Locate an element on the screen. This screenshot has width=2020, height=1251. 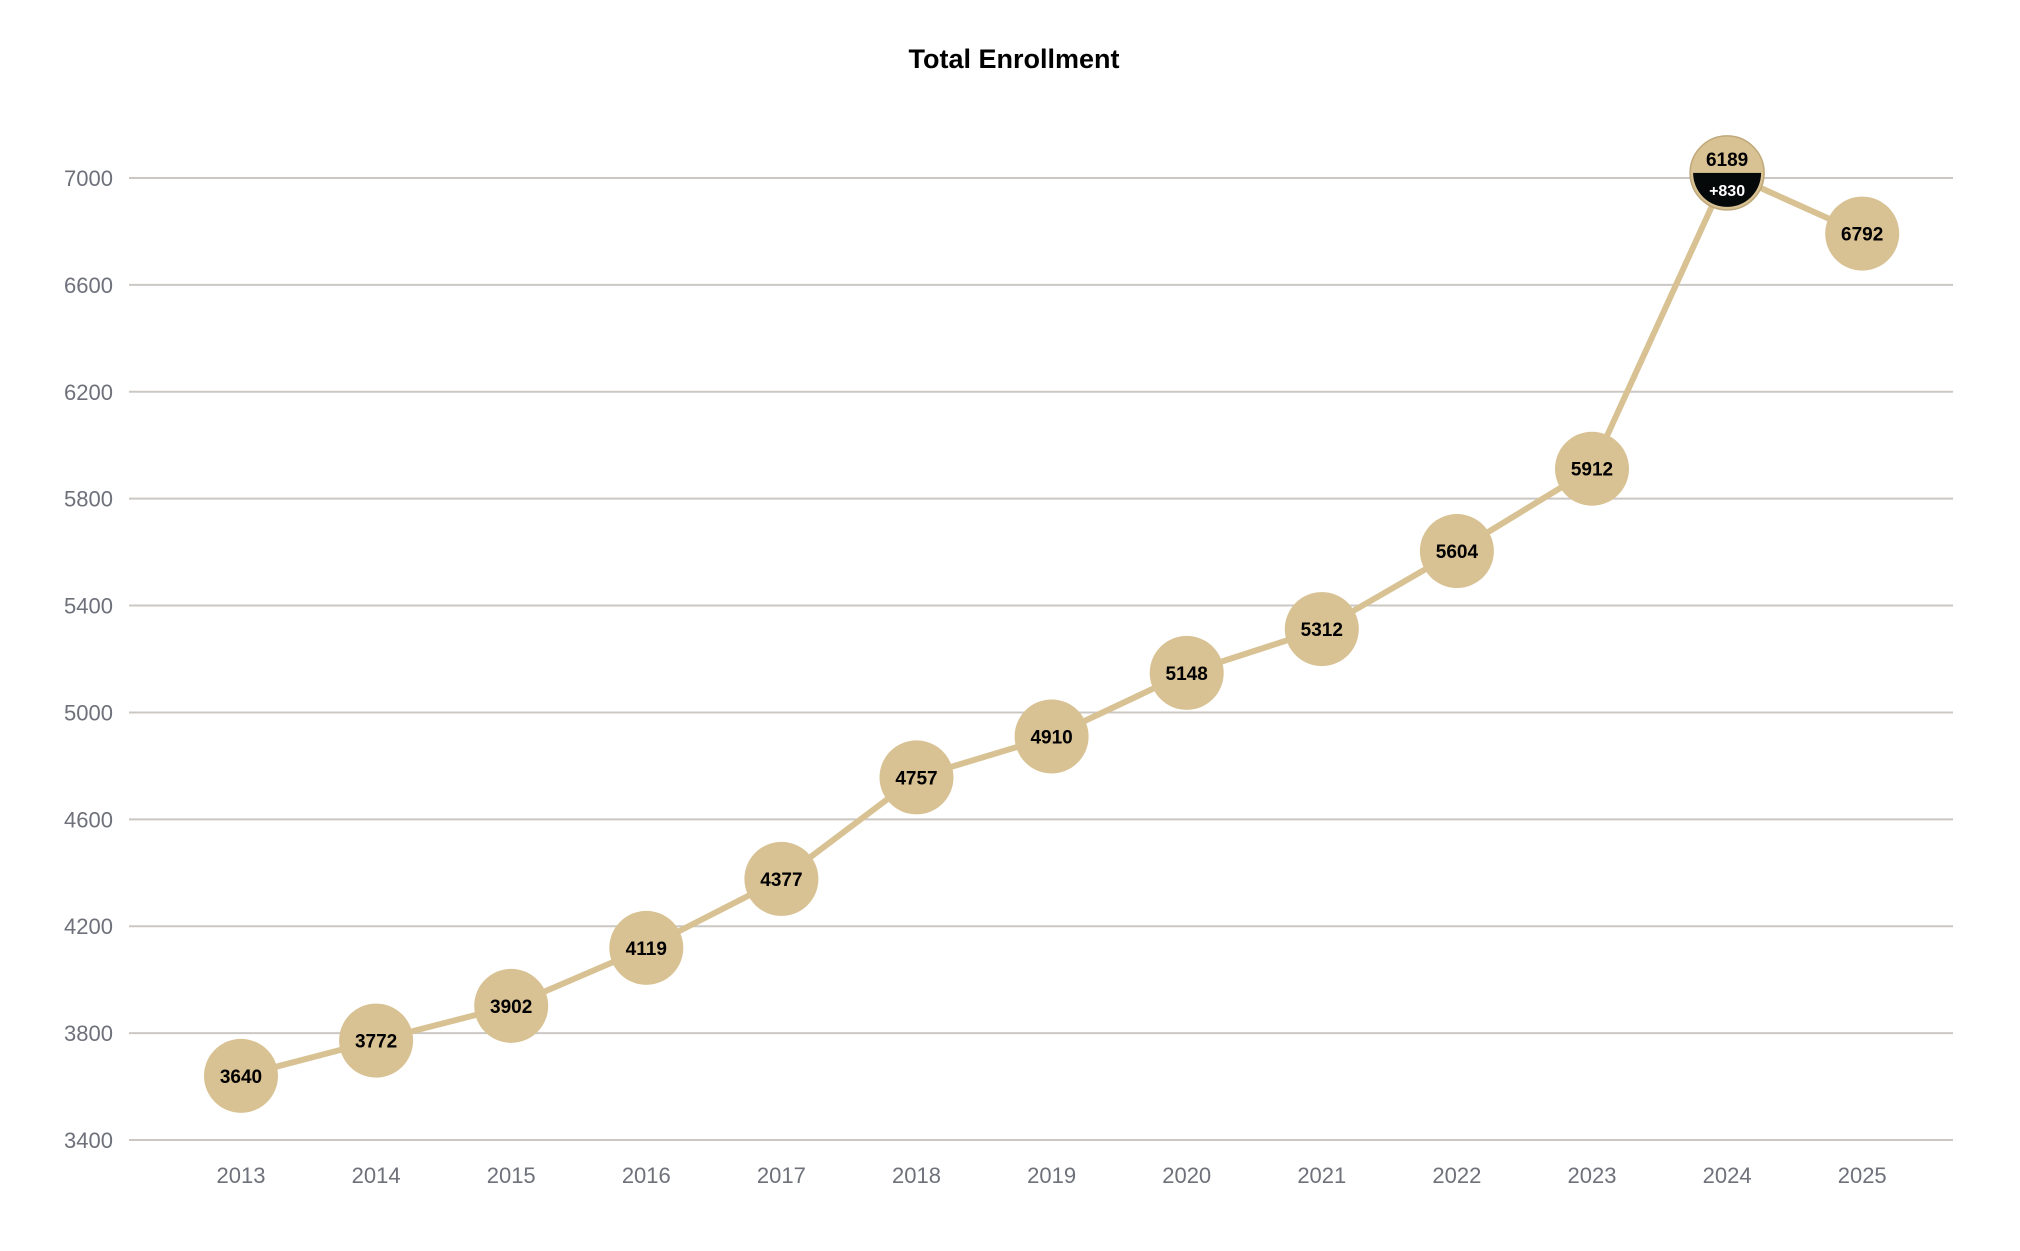
y-tick-label: 7000 is located at coordinates (88, 178).